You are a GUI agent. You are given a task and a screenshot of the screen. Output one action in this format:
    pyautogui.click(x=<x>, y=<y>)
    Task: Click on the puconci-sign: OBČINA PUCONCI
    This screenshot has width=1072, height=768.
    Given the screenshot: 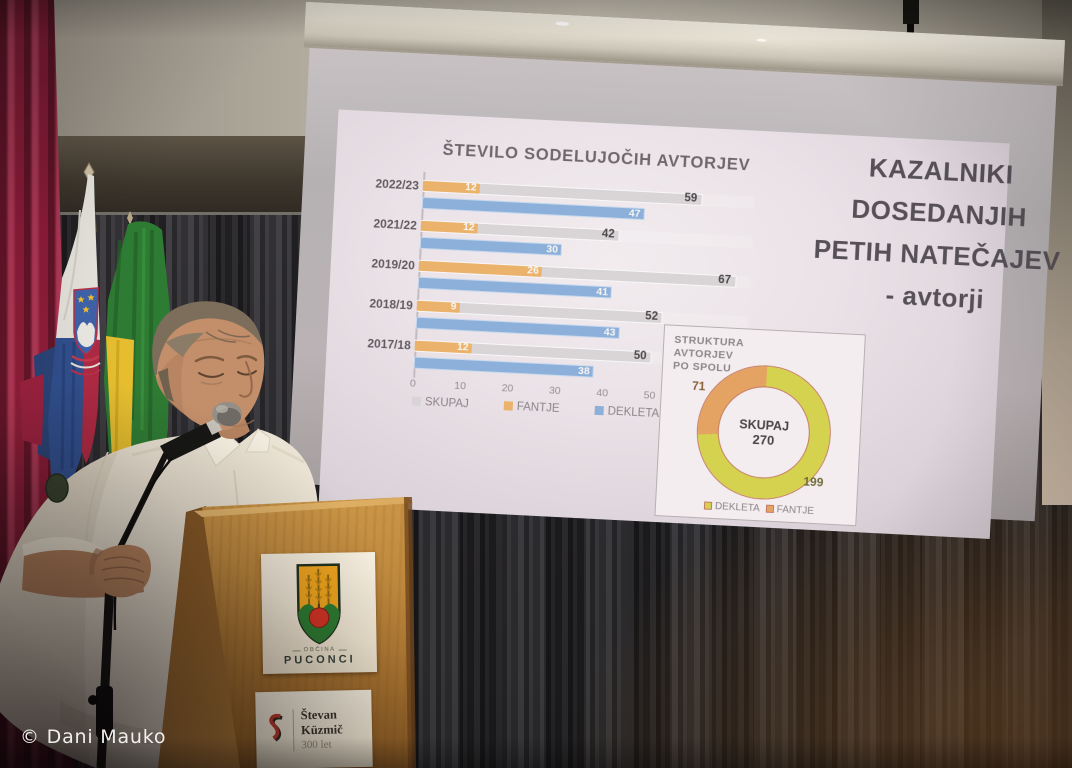 What is the action you would take?
    pyautogui.click(x=319, y=613)
    